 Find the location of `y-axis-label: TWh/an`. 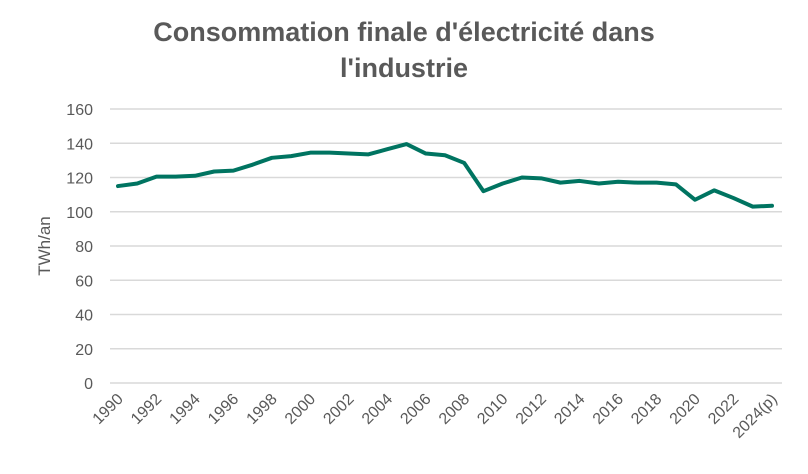

y-axis-label: TWh/an is located at coordinates (44, 246).